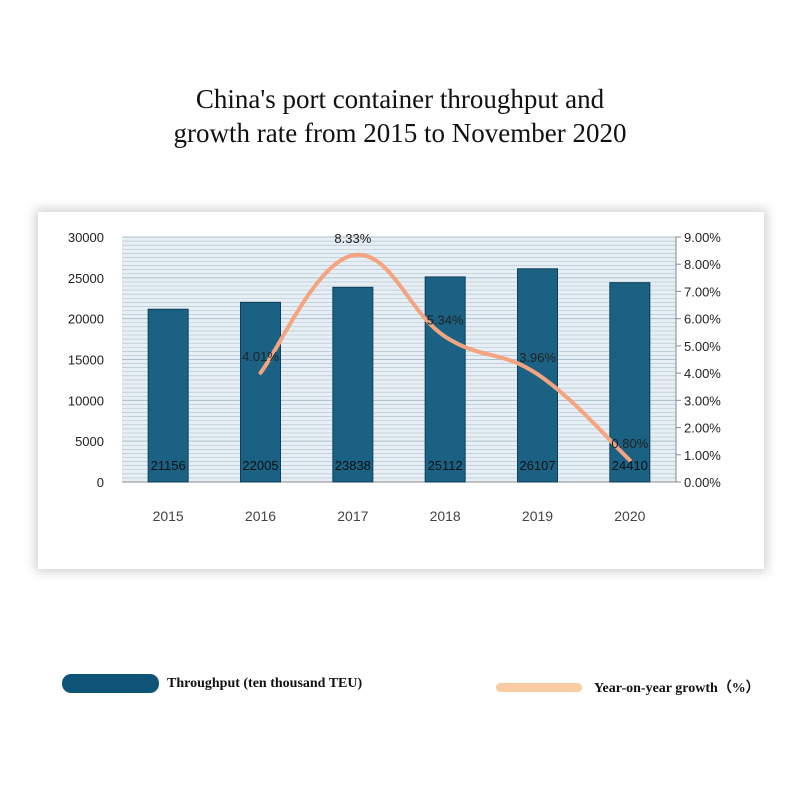  I want to click on right-axis-tick-label: 6.00%, so click(702, 319).